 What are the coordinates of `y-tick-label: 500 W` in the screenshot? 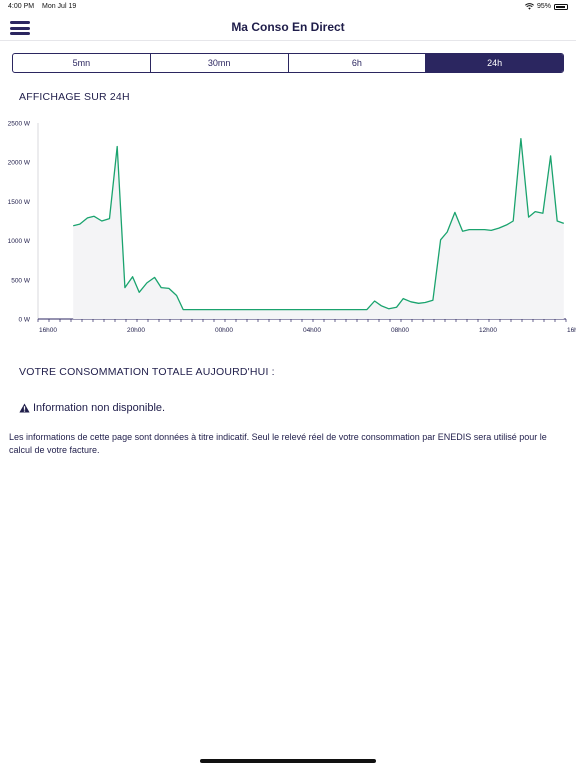 It's located at (21, 280).